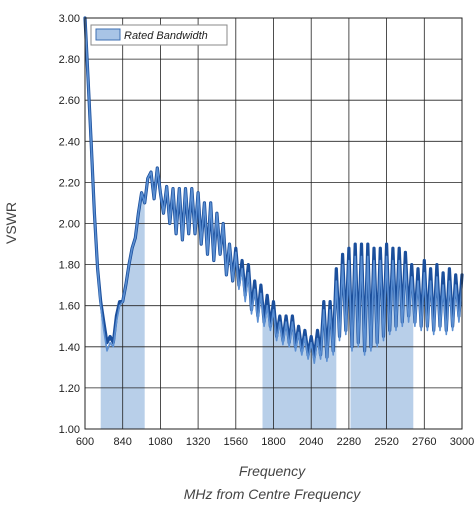 The width and height of the screenshot is (475, 514). What do you see at coordinates (386, 442) in the screenshot?
I see `x-tick-label: 2520` at bounding box center [386, 442].